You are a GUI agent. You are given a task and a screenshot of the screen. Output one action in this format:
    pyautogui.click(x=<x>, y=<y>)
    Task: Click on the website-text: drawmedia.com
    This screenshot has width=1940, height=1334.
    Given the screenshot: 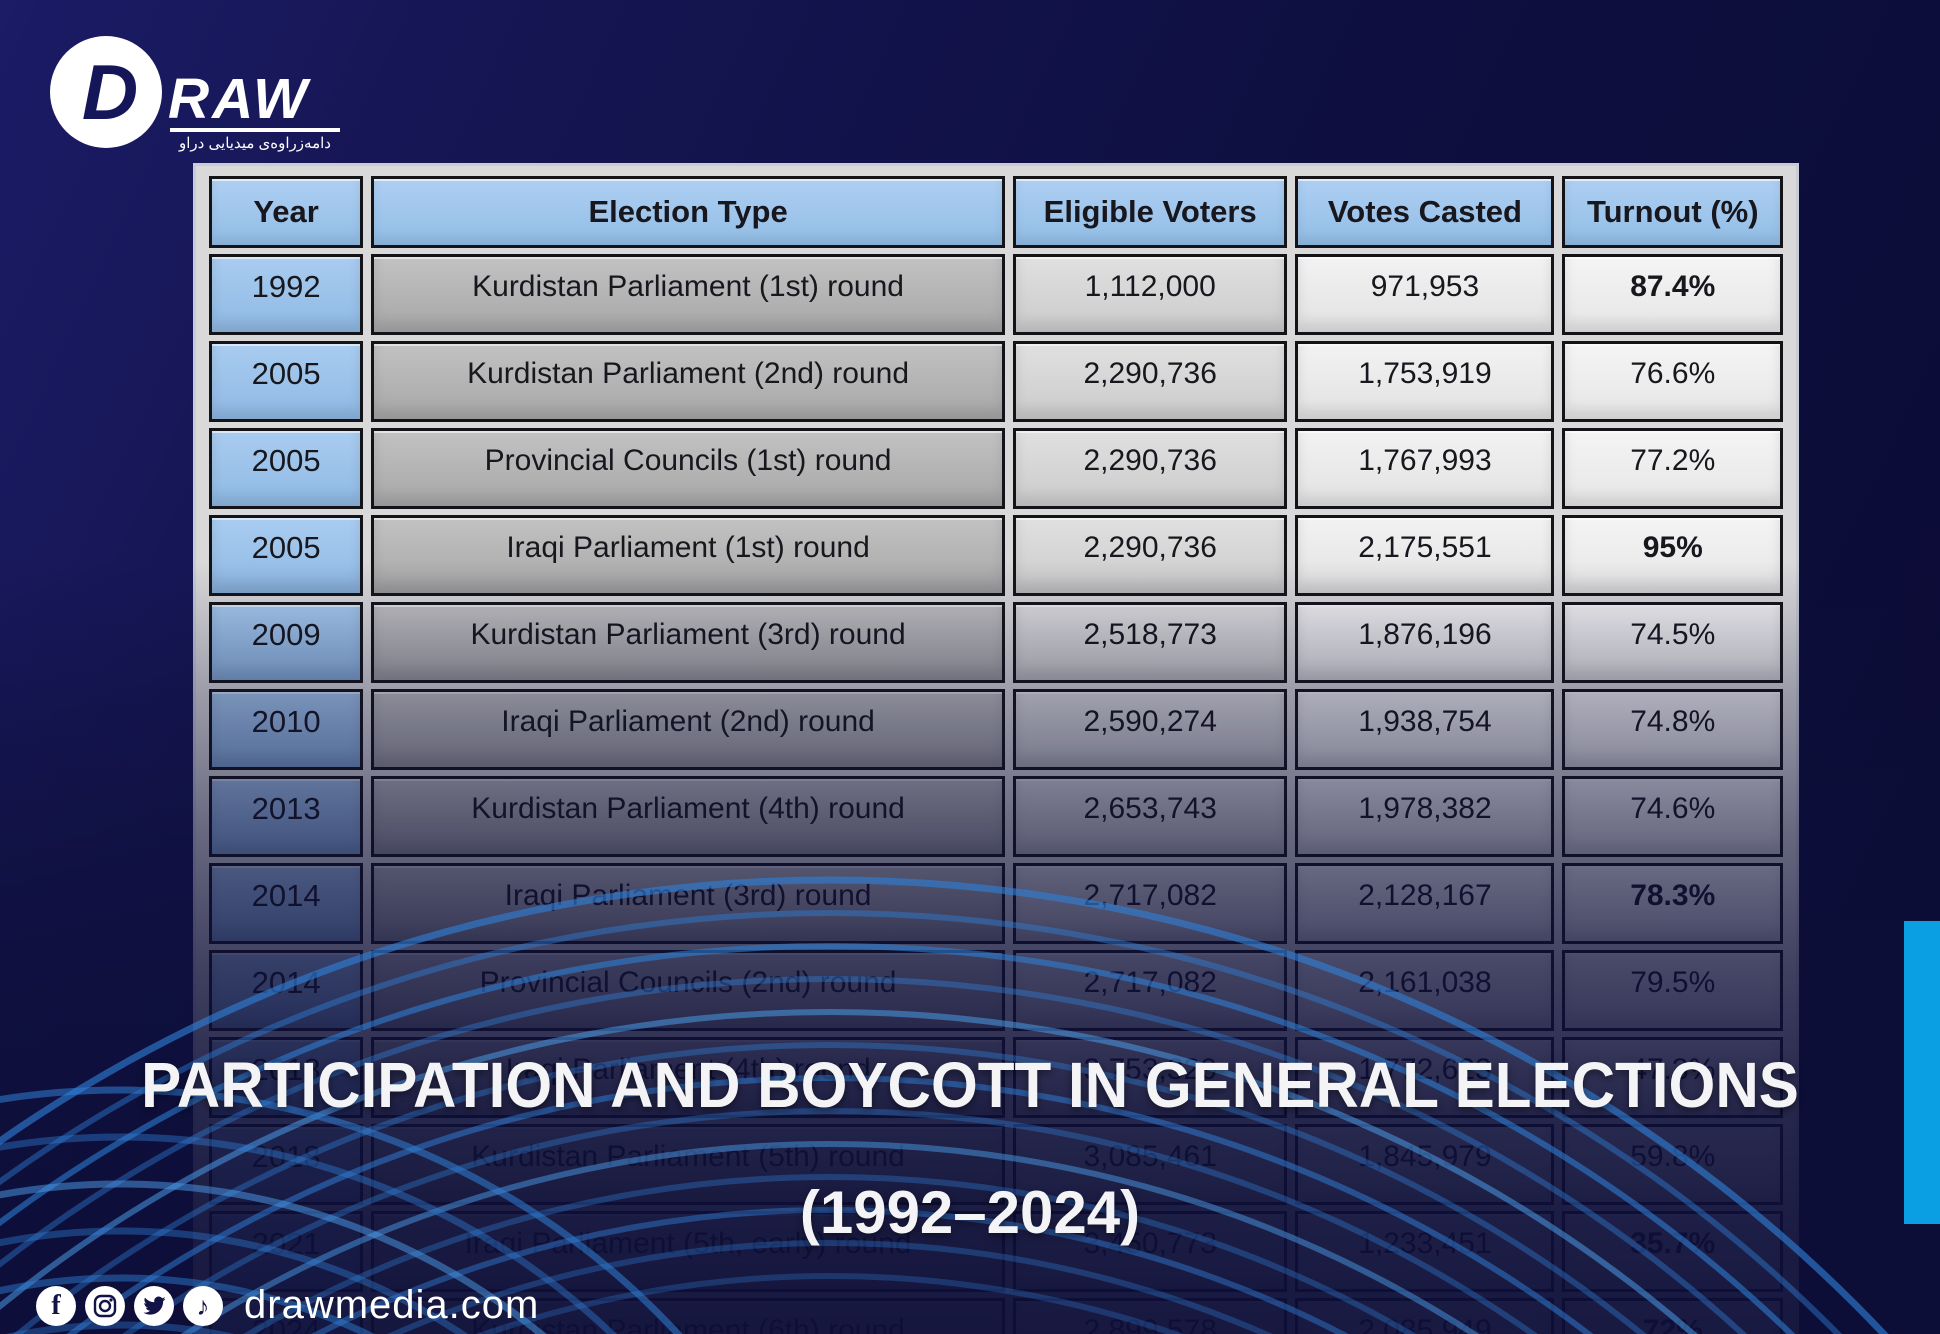 What is the action you would take?
    pyautogui.click(x=392, y=1305)
    